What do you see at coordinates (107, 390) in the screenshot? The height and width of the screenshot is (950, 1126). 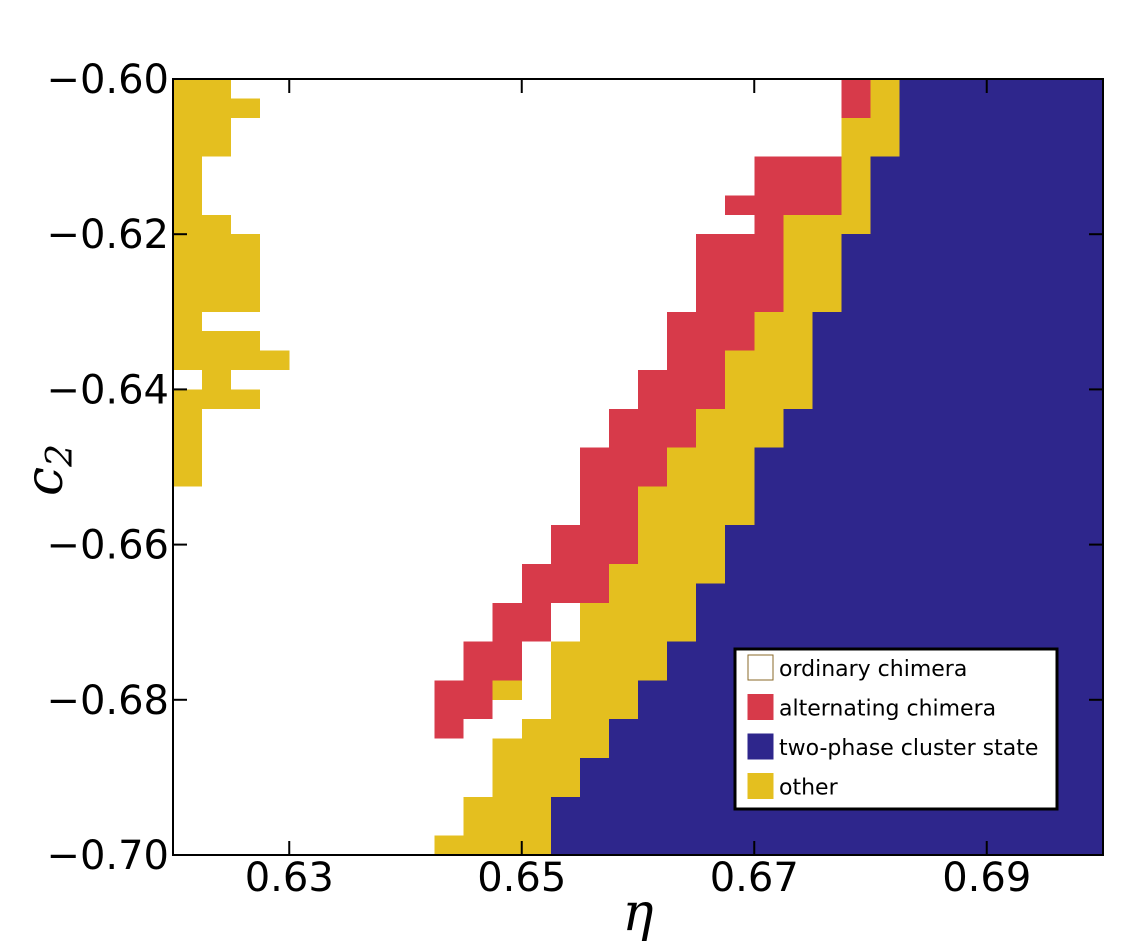 I see `y-tick-label: −0.64` at bounding box center [107, 390].